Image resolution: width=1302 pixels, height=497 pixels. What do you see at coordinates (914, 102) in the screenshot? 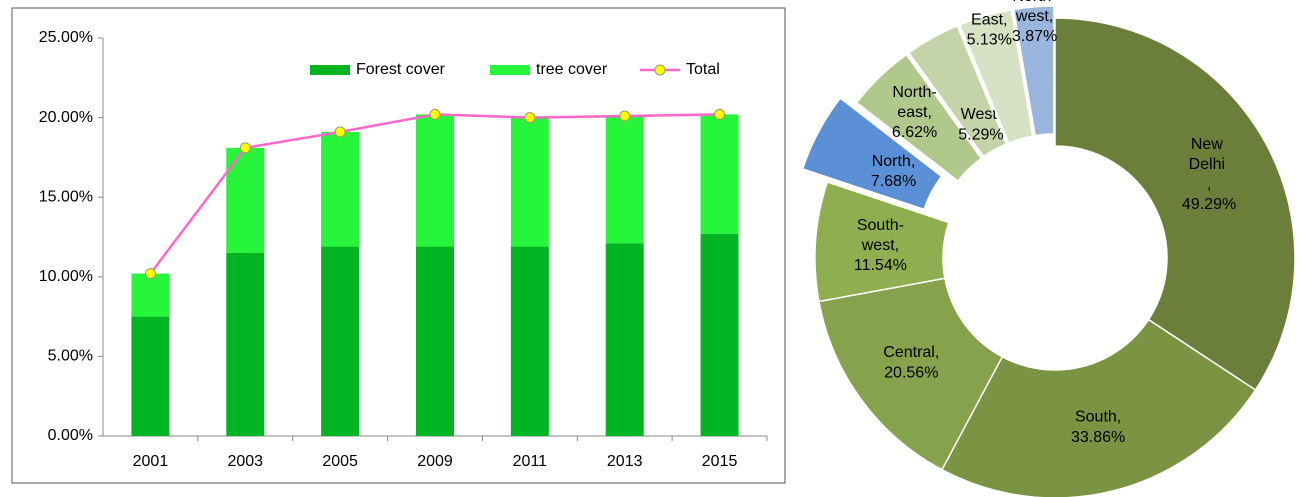
I see `slice-label: North-east,` at bounding box center [914, 102].